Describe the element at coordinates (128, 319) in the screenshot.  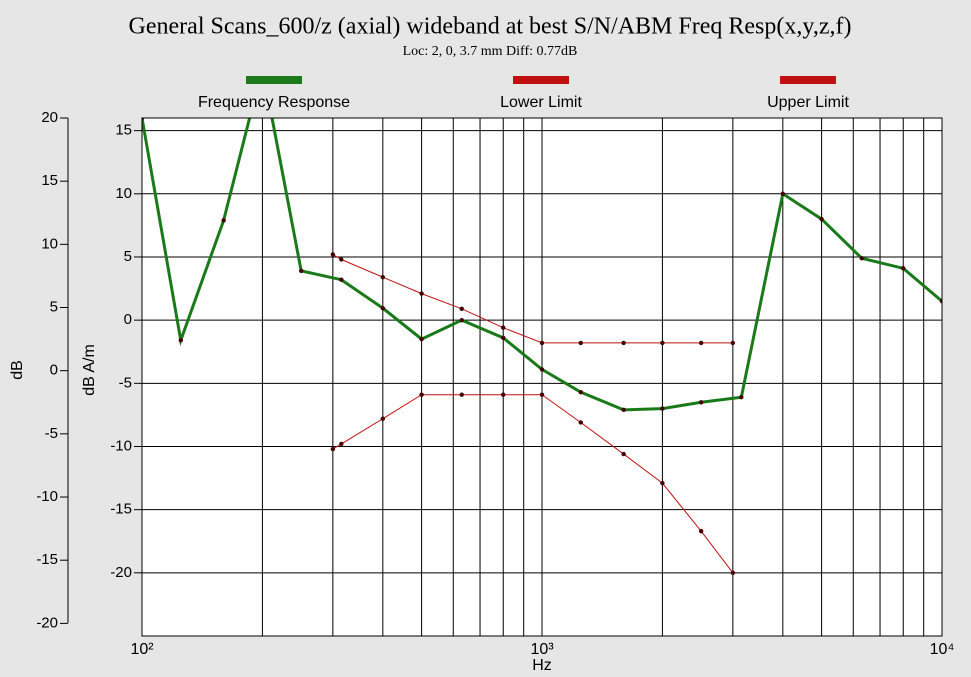
I see `y-tick-label: 0` at that location.